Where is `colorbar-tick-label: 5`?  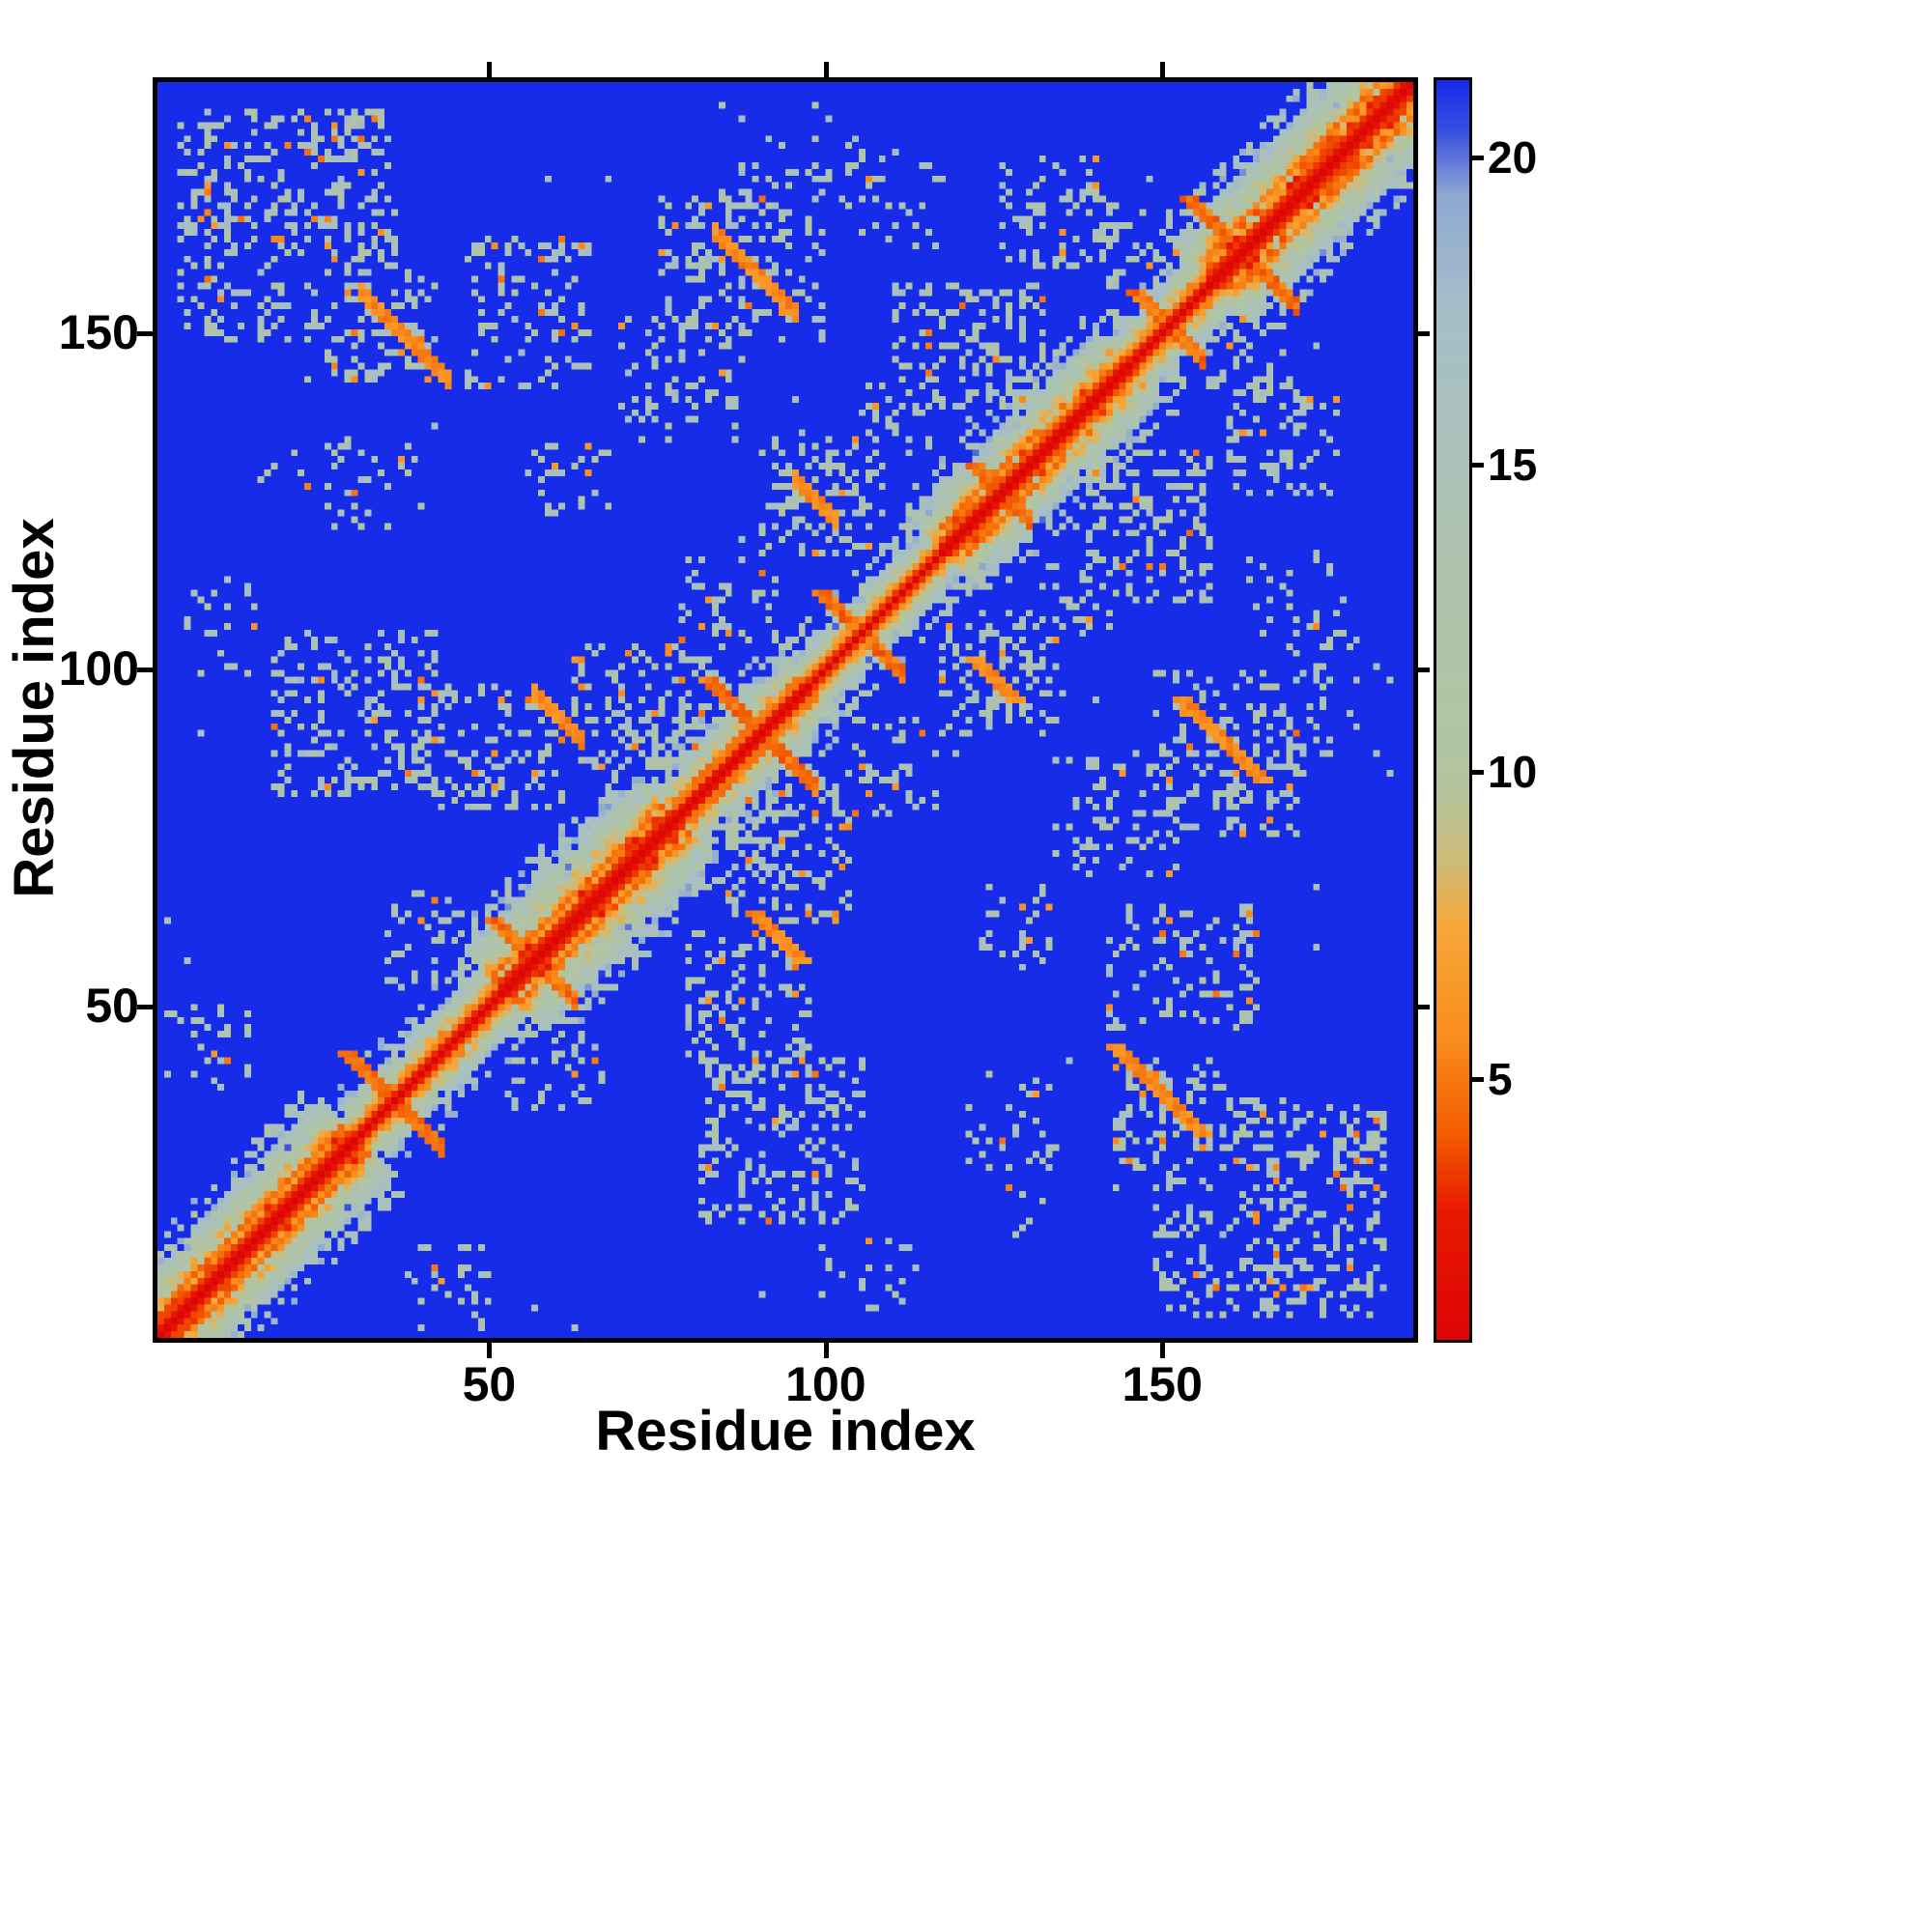
colorbar-tick-label: 5 is located at coordinates (1500, 1078).